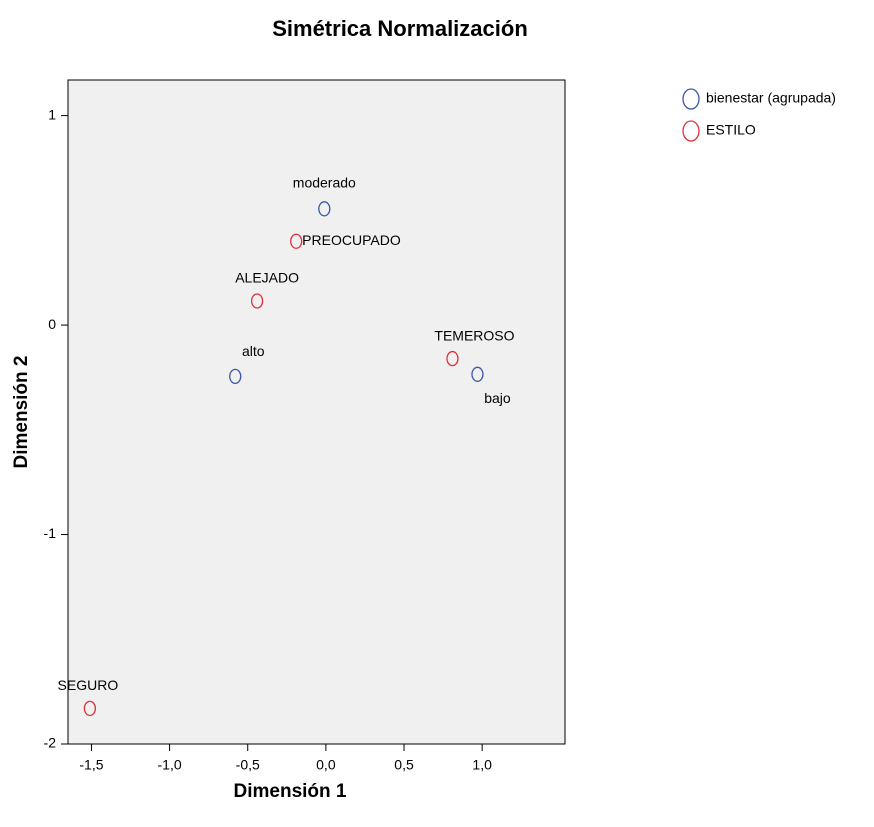 The image size is (874, 827). I want to click on x-axis-title: Dimensión 1, so click(290, 791).